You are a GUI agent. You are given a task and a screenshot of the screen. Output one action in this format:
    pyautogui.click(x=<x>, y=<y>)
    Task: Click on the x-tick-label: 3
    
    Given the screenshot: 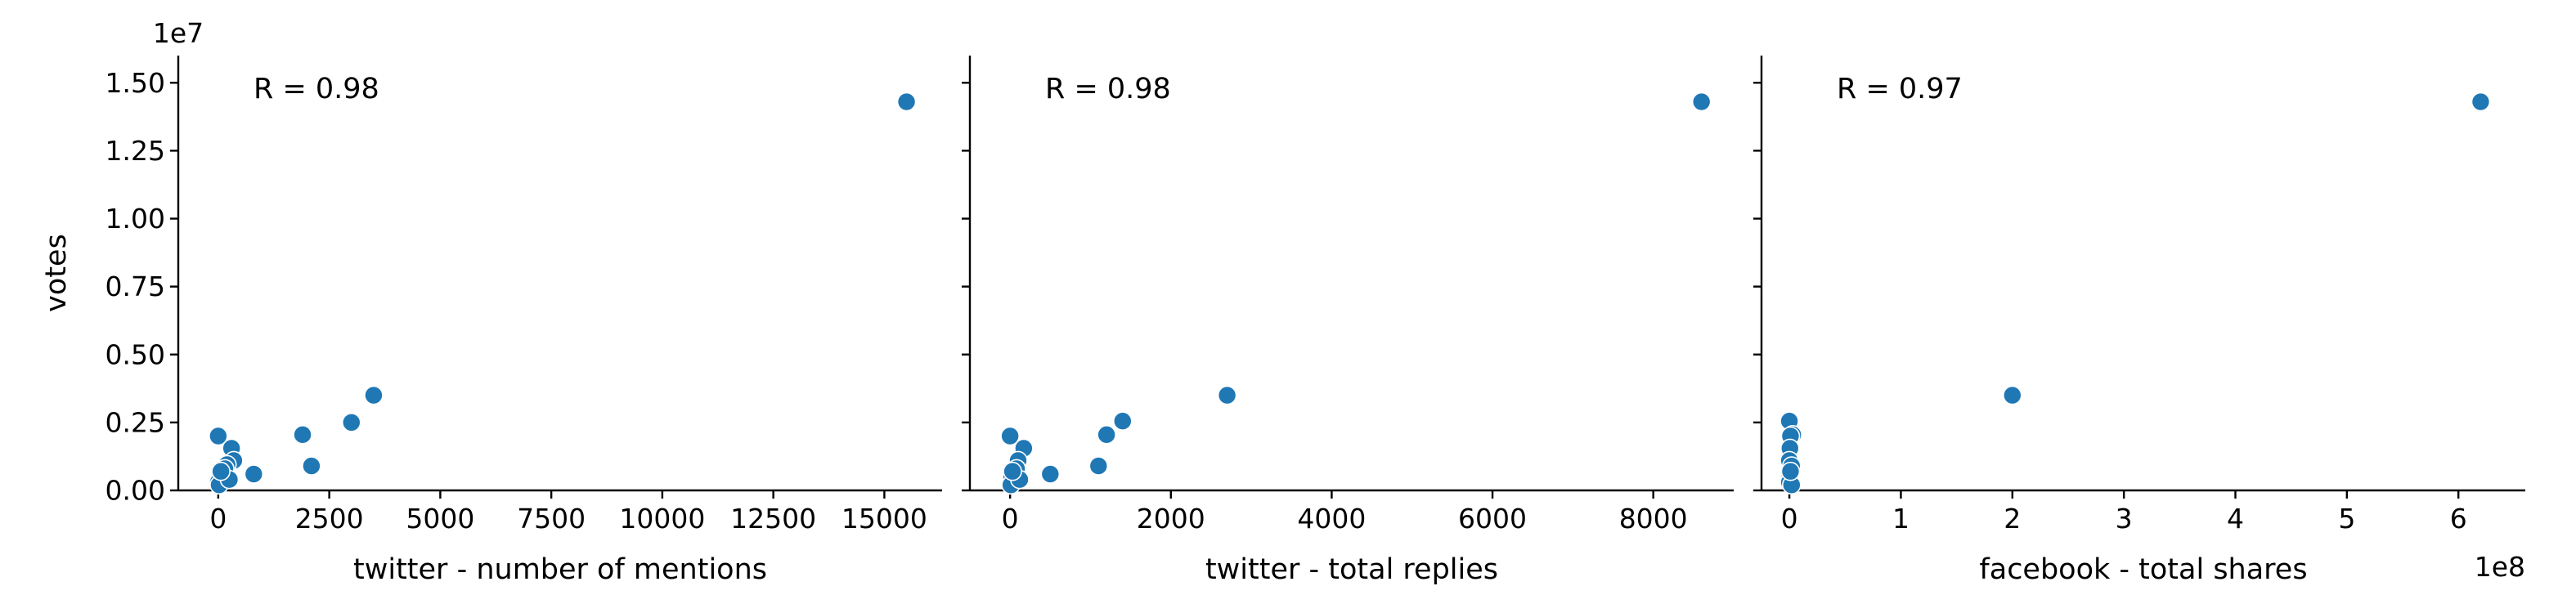 What is the action you would take?
    pyautogui.click(x=2124, y=519)
    